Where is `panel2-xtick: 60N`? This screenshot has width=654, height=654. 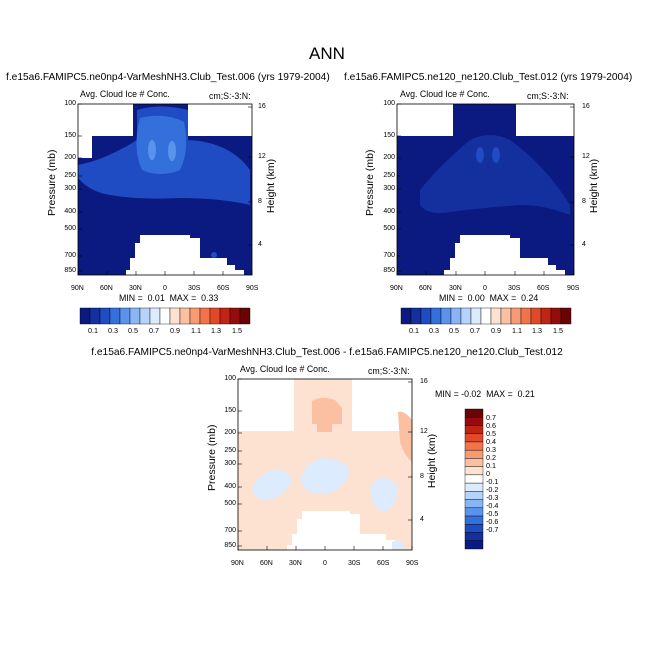
panel2-xtick: 60N is located at coordinates (425, 288).